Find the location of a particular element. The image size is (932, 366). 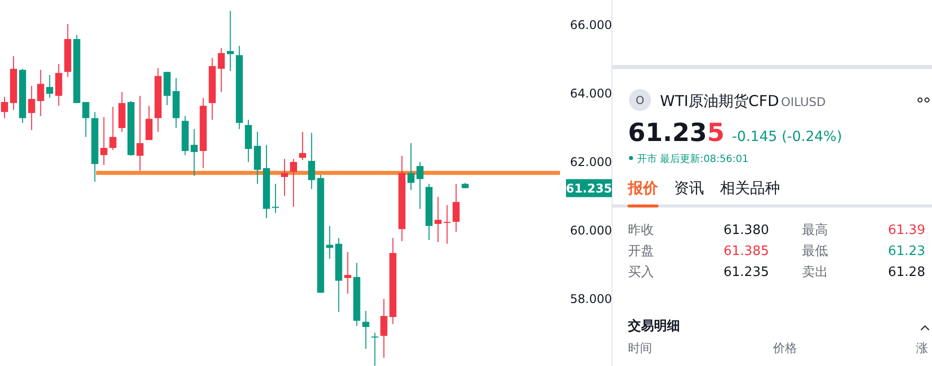

text: 61.380 is located at coordinates (746, 230).